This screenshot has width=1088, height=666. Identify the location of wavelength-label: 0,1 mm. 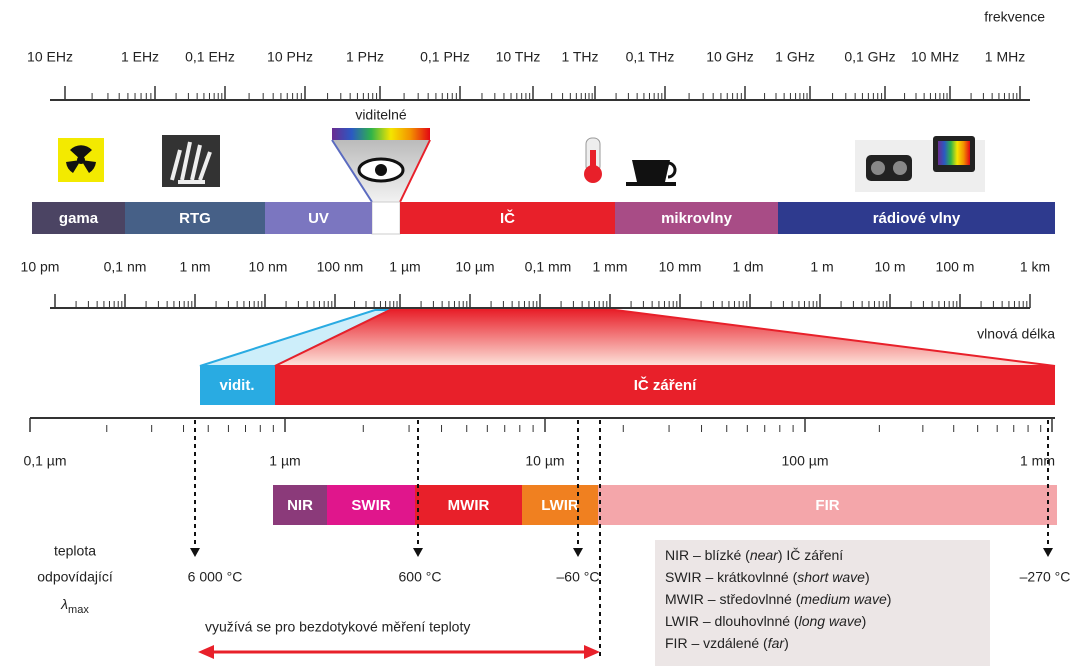
(548, 267).